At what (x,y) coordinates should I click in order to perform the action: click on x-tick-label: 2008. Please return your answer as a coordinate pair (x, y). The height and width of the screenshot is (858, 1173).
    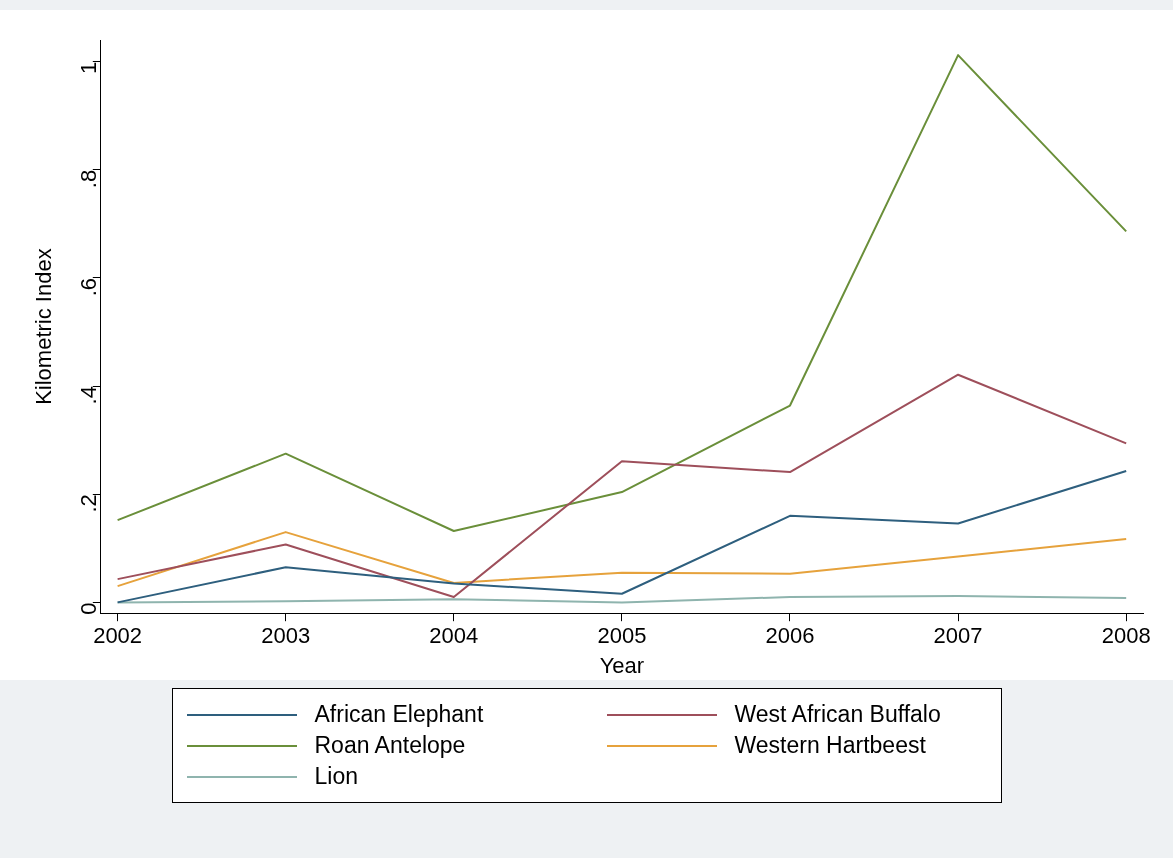
    Looking at the image, I should click on (1126, 636).